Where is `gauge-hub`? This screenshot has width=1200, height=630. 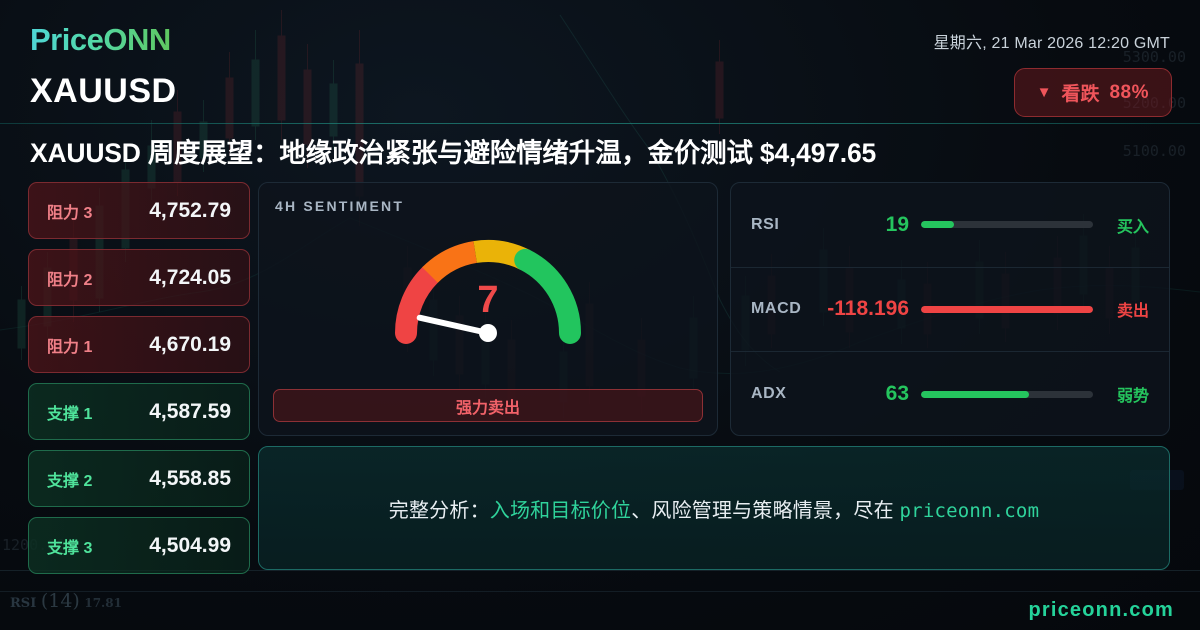
gauge-hub is located at coordinates (488, 333).